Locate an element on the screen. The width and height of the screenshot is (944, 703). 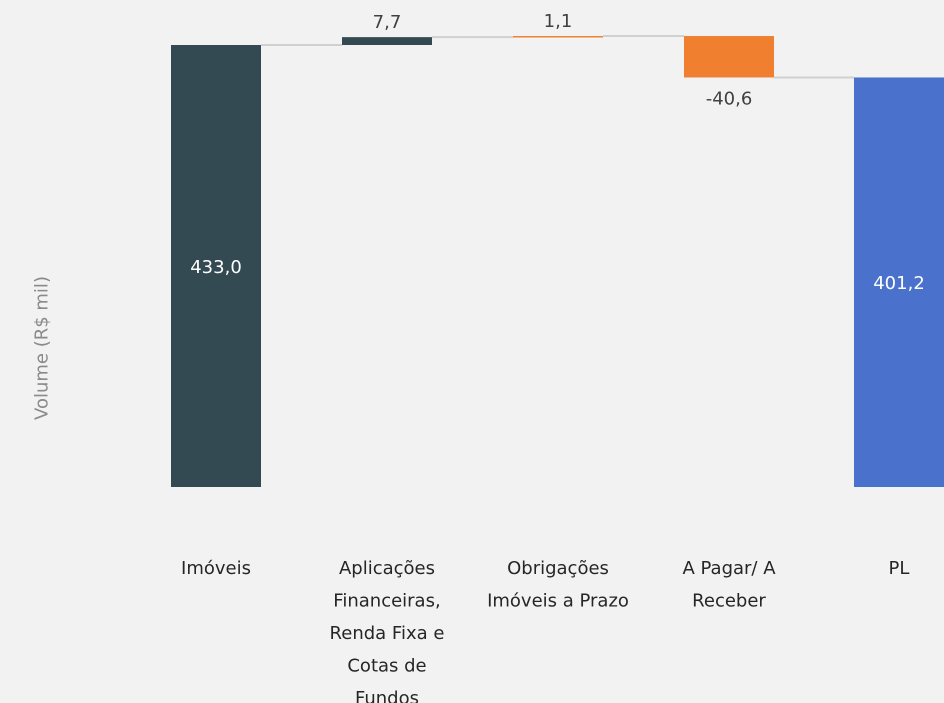
data-label-1: 433,0 is located at coordinates (216, 267).